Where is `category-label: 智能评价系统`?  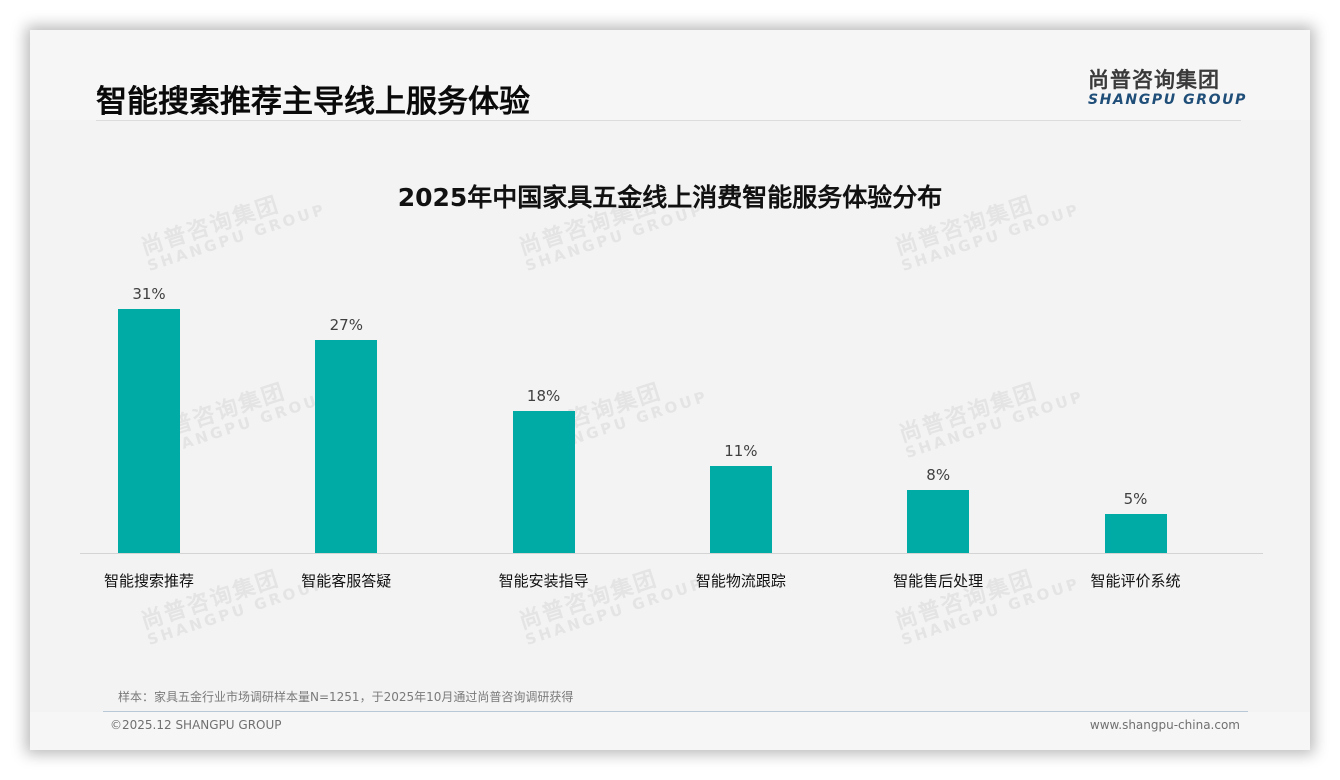
category-label: 智能评价系统 is located at coordinates (1135, 581).